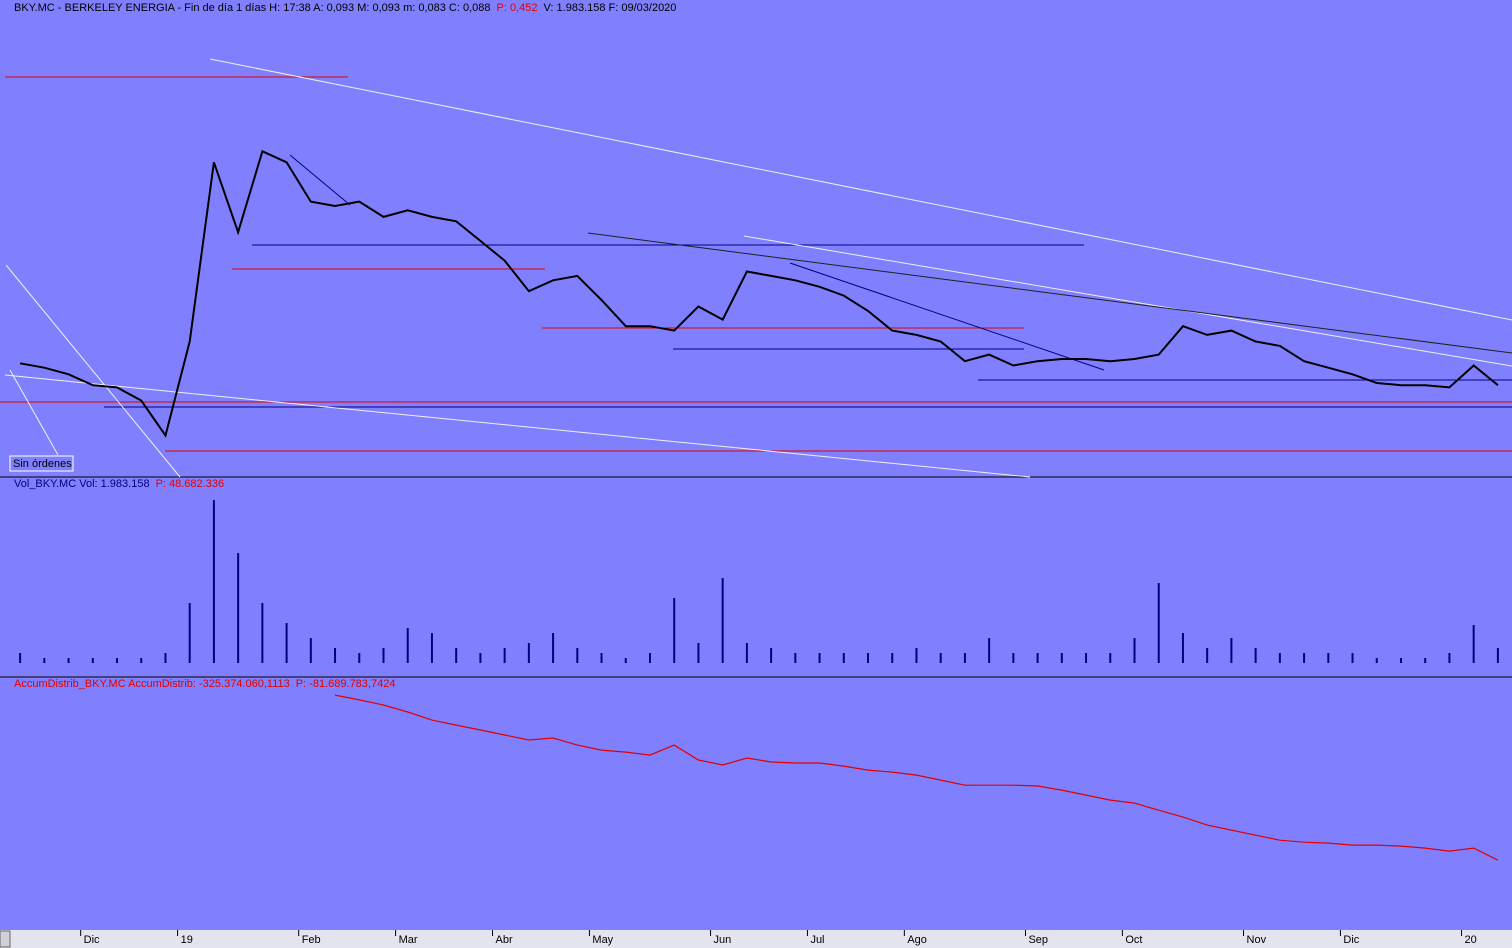 Image resolution: width=1512 pixels, height=948 pixels. Describe the element at coordinates (5, 939) in the screenshot. I see `scroll-arrow` at that location.